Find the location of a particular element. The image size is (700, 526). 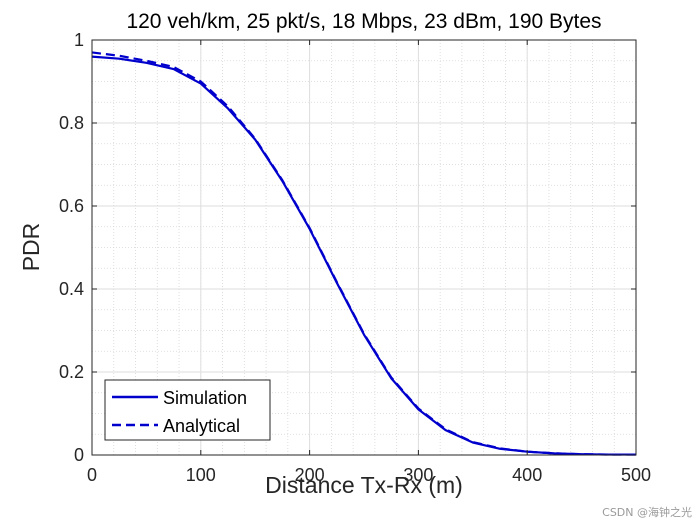

x-tick-label: 200 is located at coordinates (310, 475).